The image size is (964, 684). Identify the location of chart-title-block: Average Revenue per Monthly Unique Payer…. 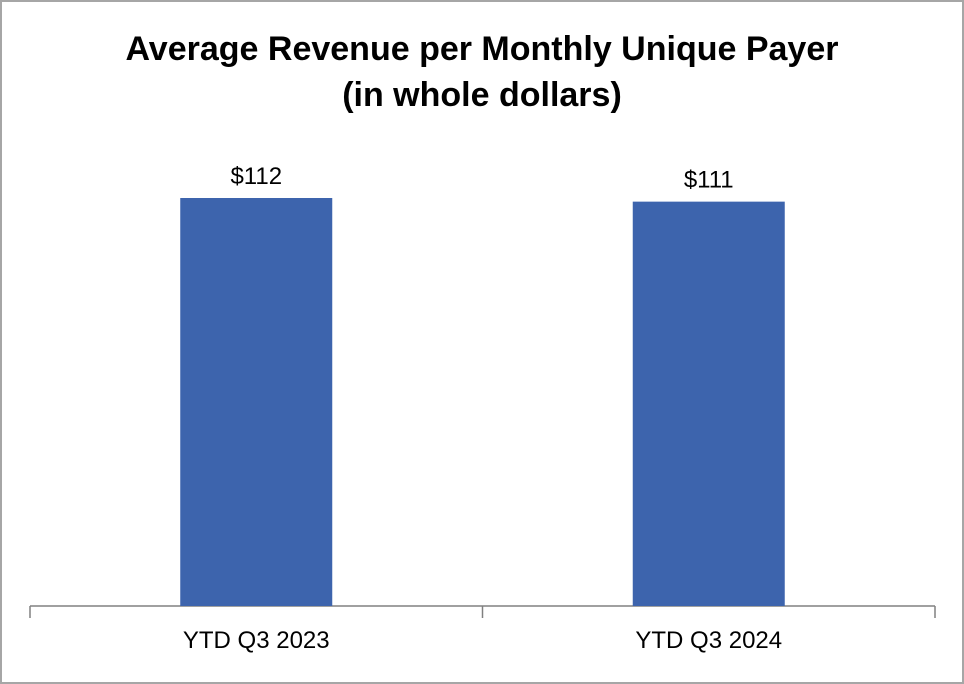
(482, 72).